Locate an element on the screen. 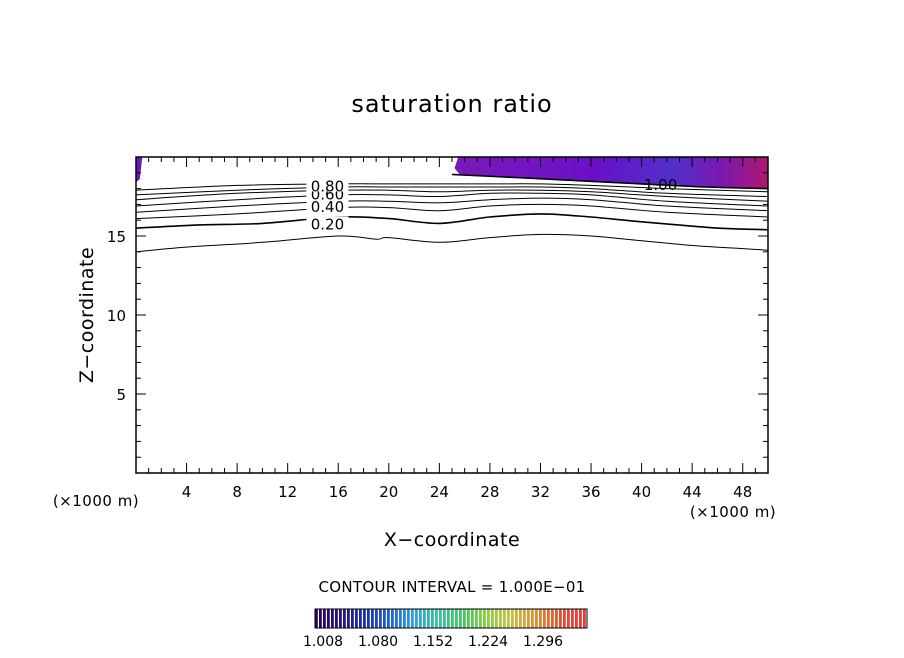 This screenshot has height=658, width=904. contour-line-0.2 is located at coordinates (452, 222).